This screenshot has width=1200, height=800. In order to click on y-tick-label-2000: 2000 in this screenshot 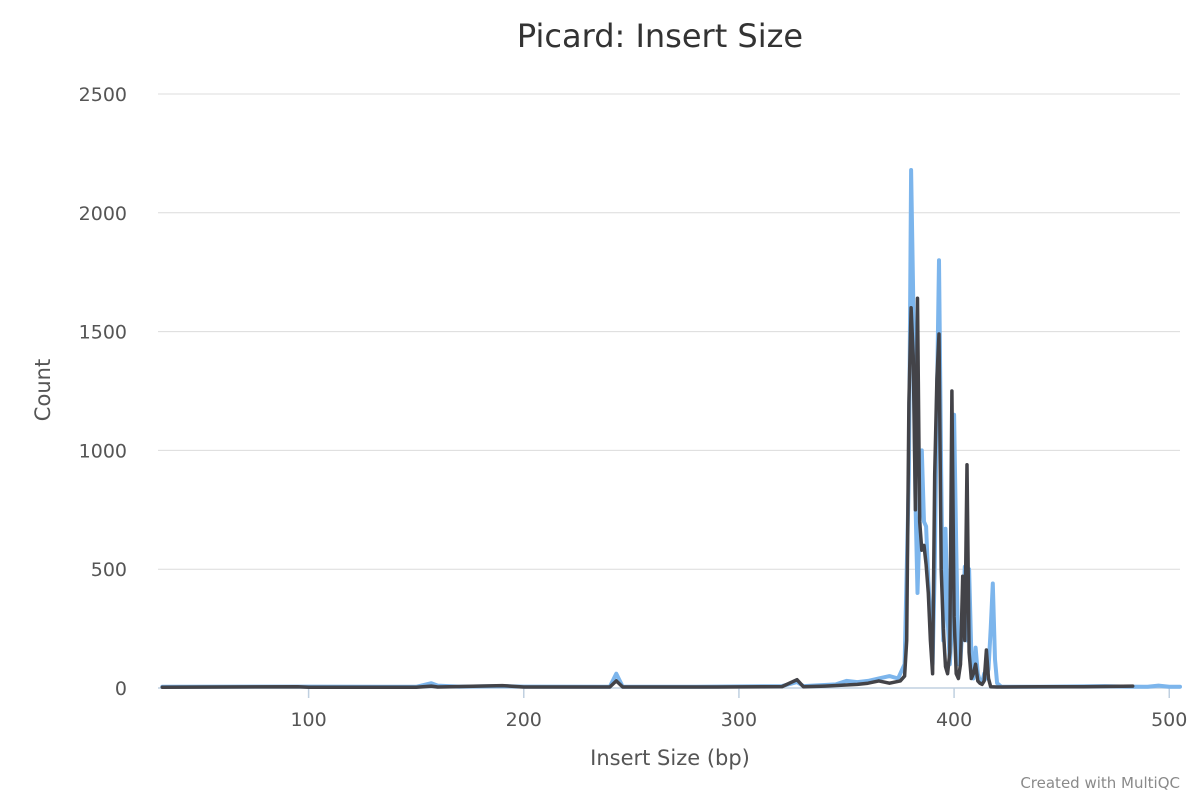, I will do `click(103, 214)`.